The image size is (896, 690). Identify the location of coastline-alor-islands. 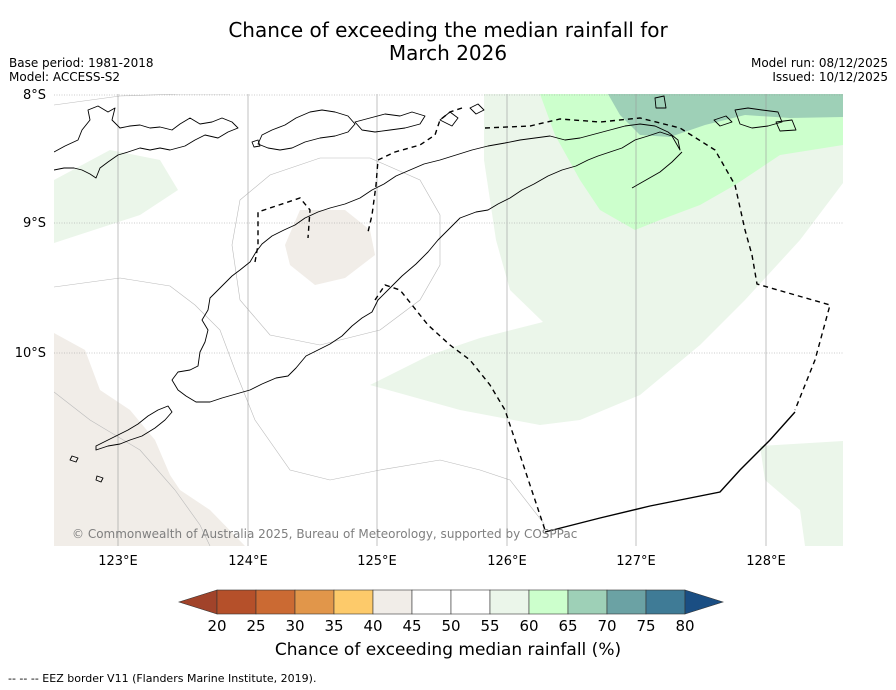
(306, 130).